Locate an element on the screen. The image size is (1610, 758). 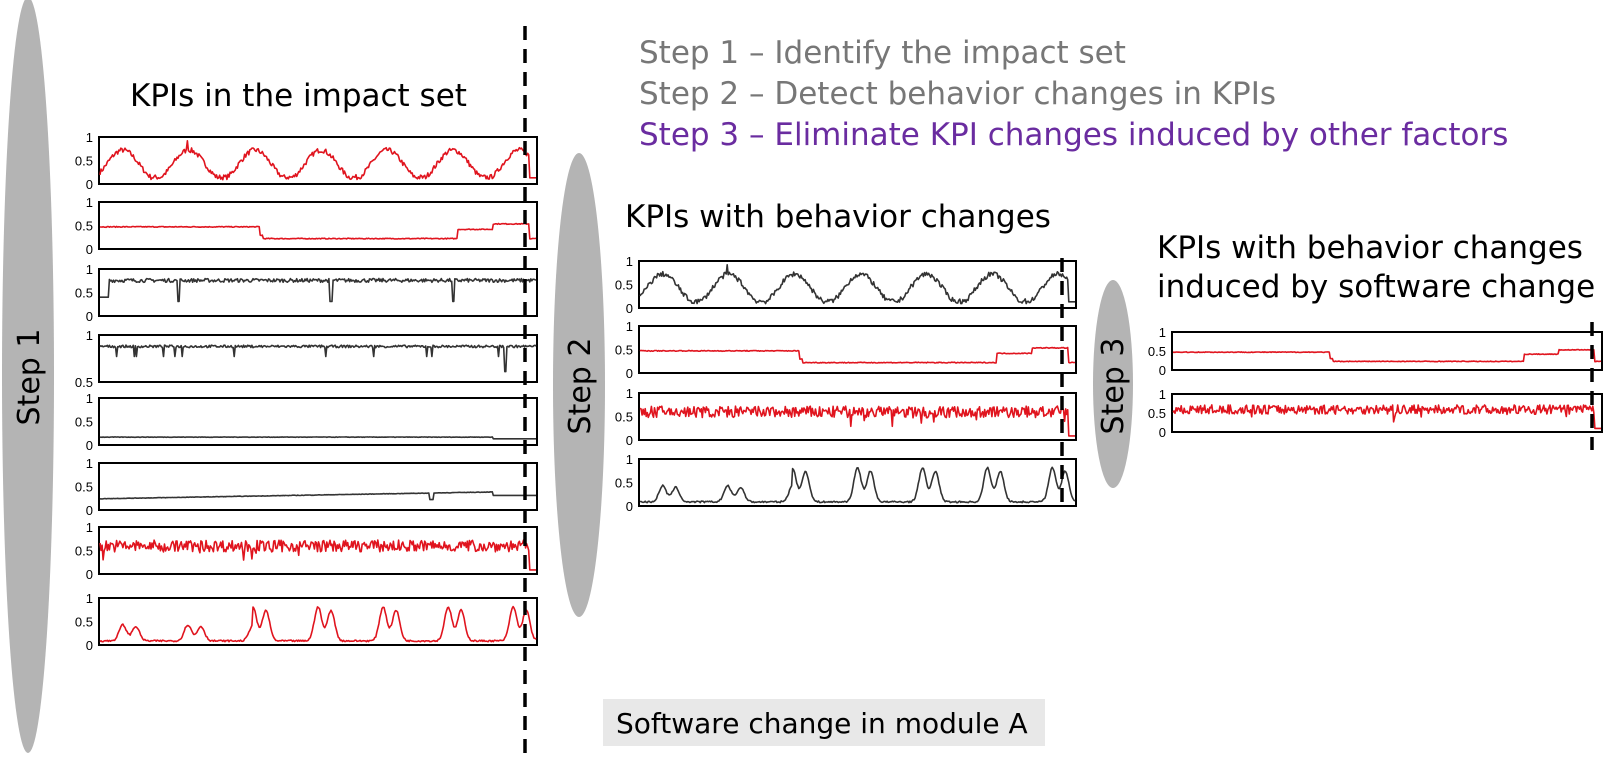
stage3-heading-line2: induced by software change is located at coordinates (1376, 287).